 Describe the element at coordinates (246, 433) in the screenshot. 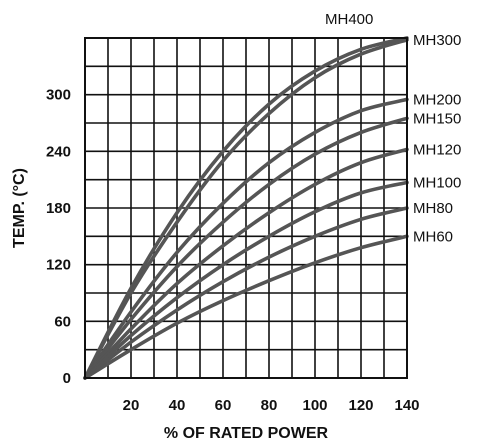

I see `x-axis-title: % OF RATED POWER` at that location.